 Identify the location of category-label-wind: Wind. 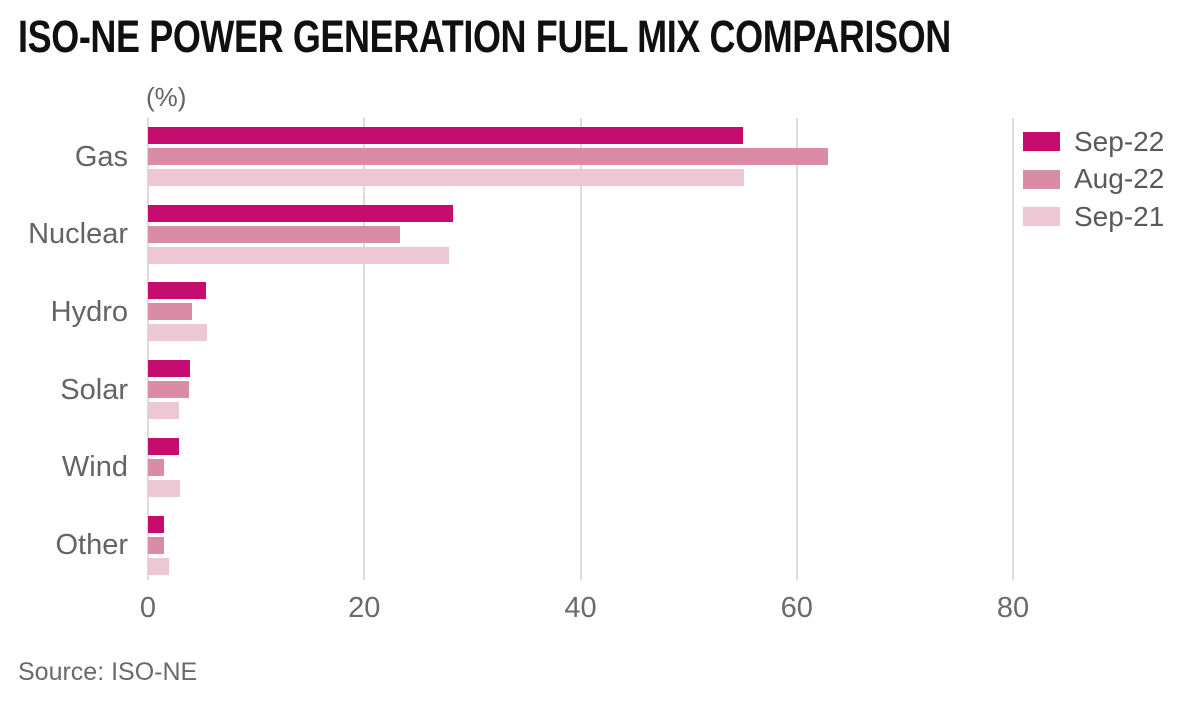
(94, 467).